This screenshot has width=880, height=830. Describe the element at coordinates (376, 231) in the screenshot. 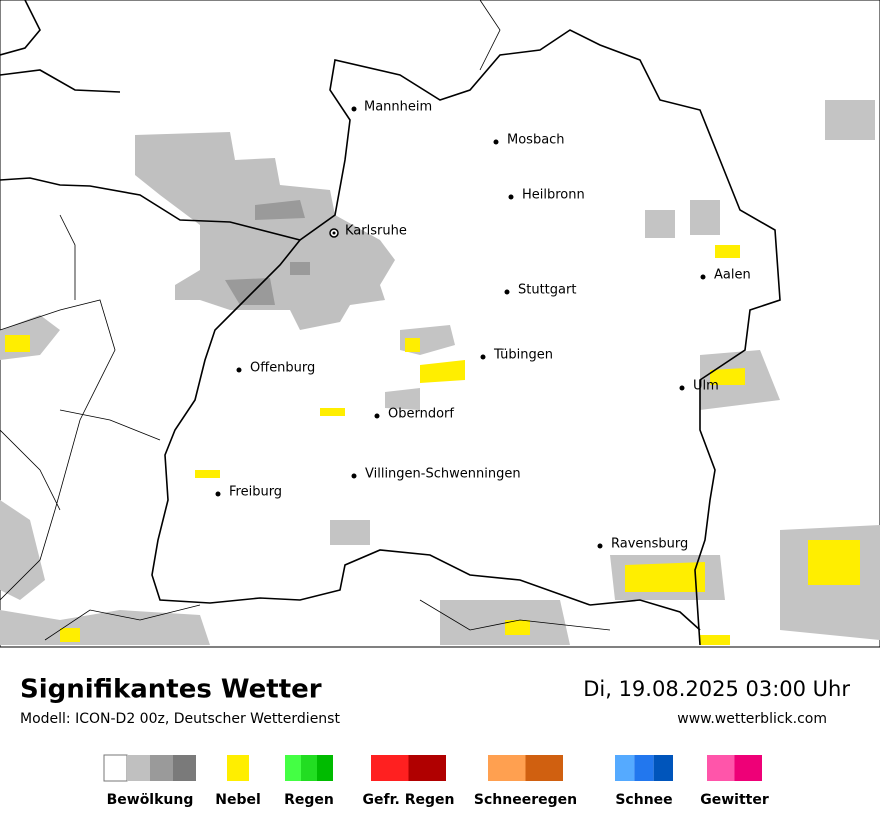

I see `city-label: Karlsruhe` at that location.